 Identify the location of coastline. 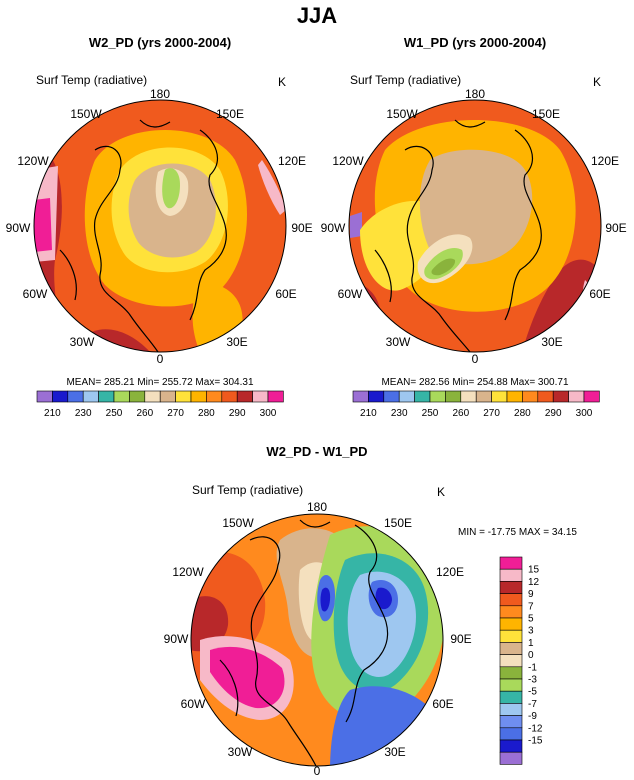
(143, 235).